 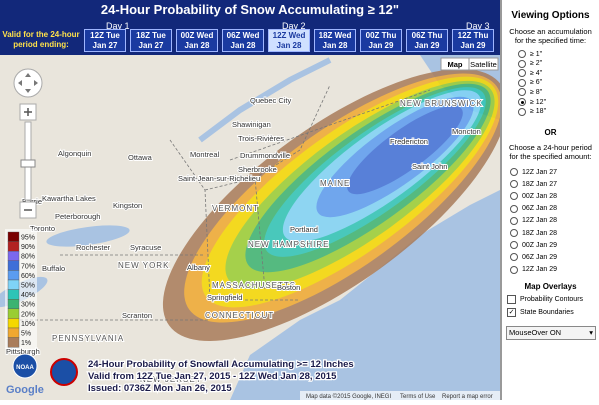 What do you see at coordinates (533, 172) in the screenshot?
I see `period-option: 12Z Jan 27` at bounding box center [533, 172].